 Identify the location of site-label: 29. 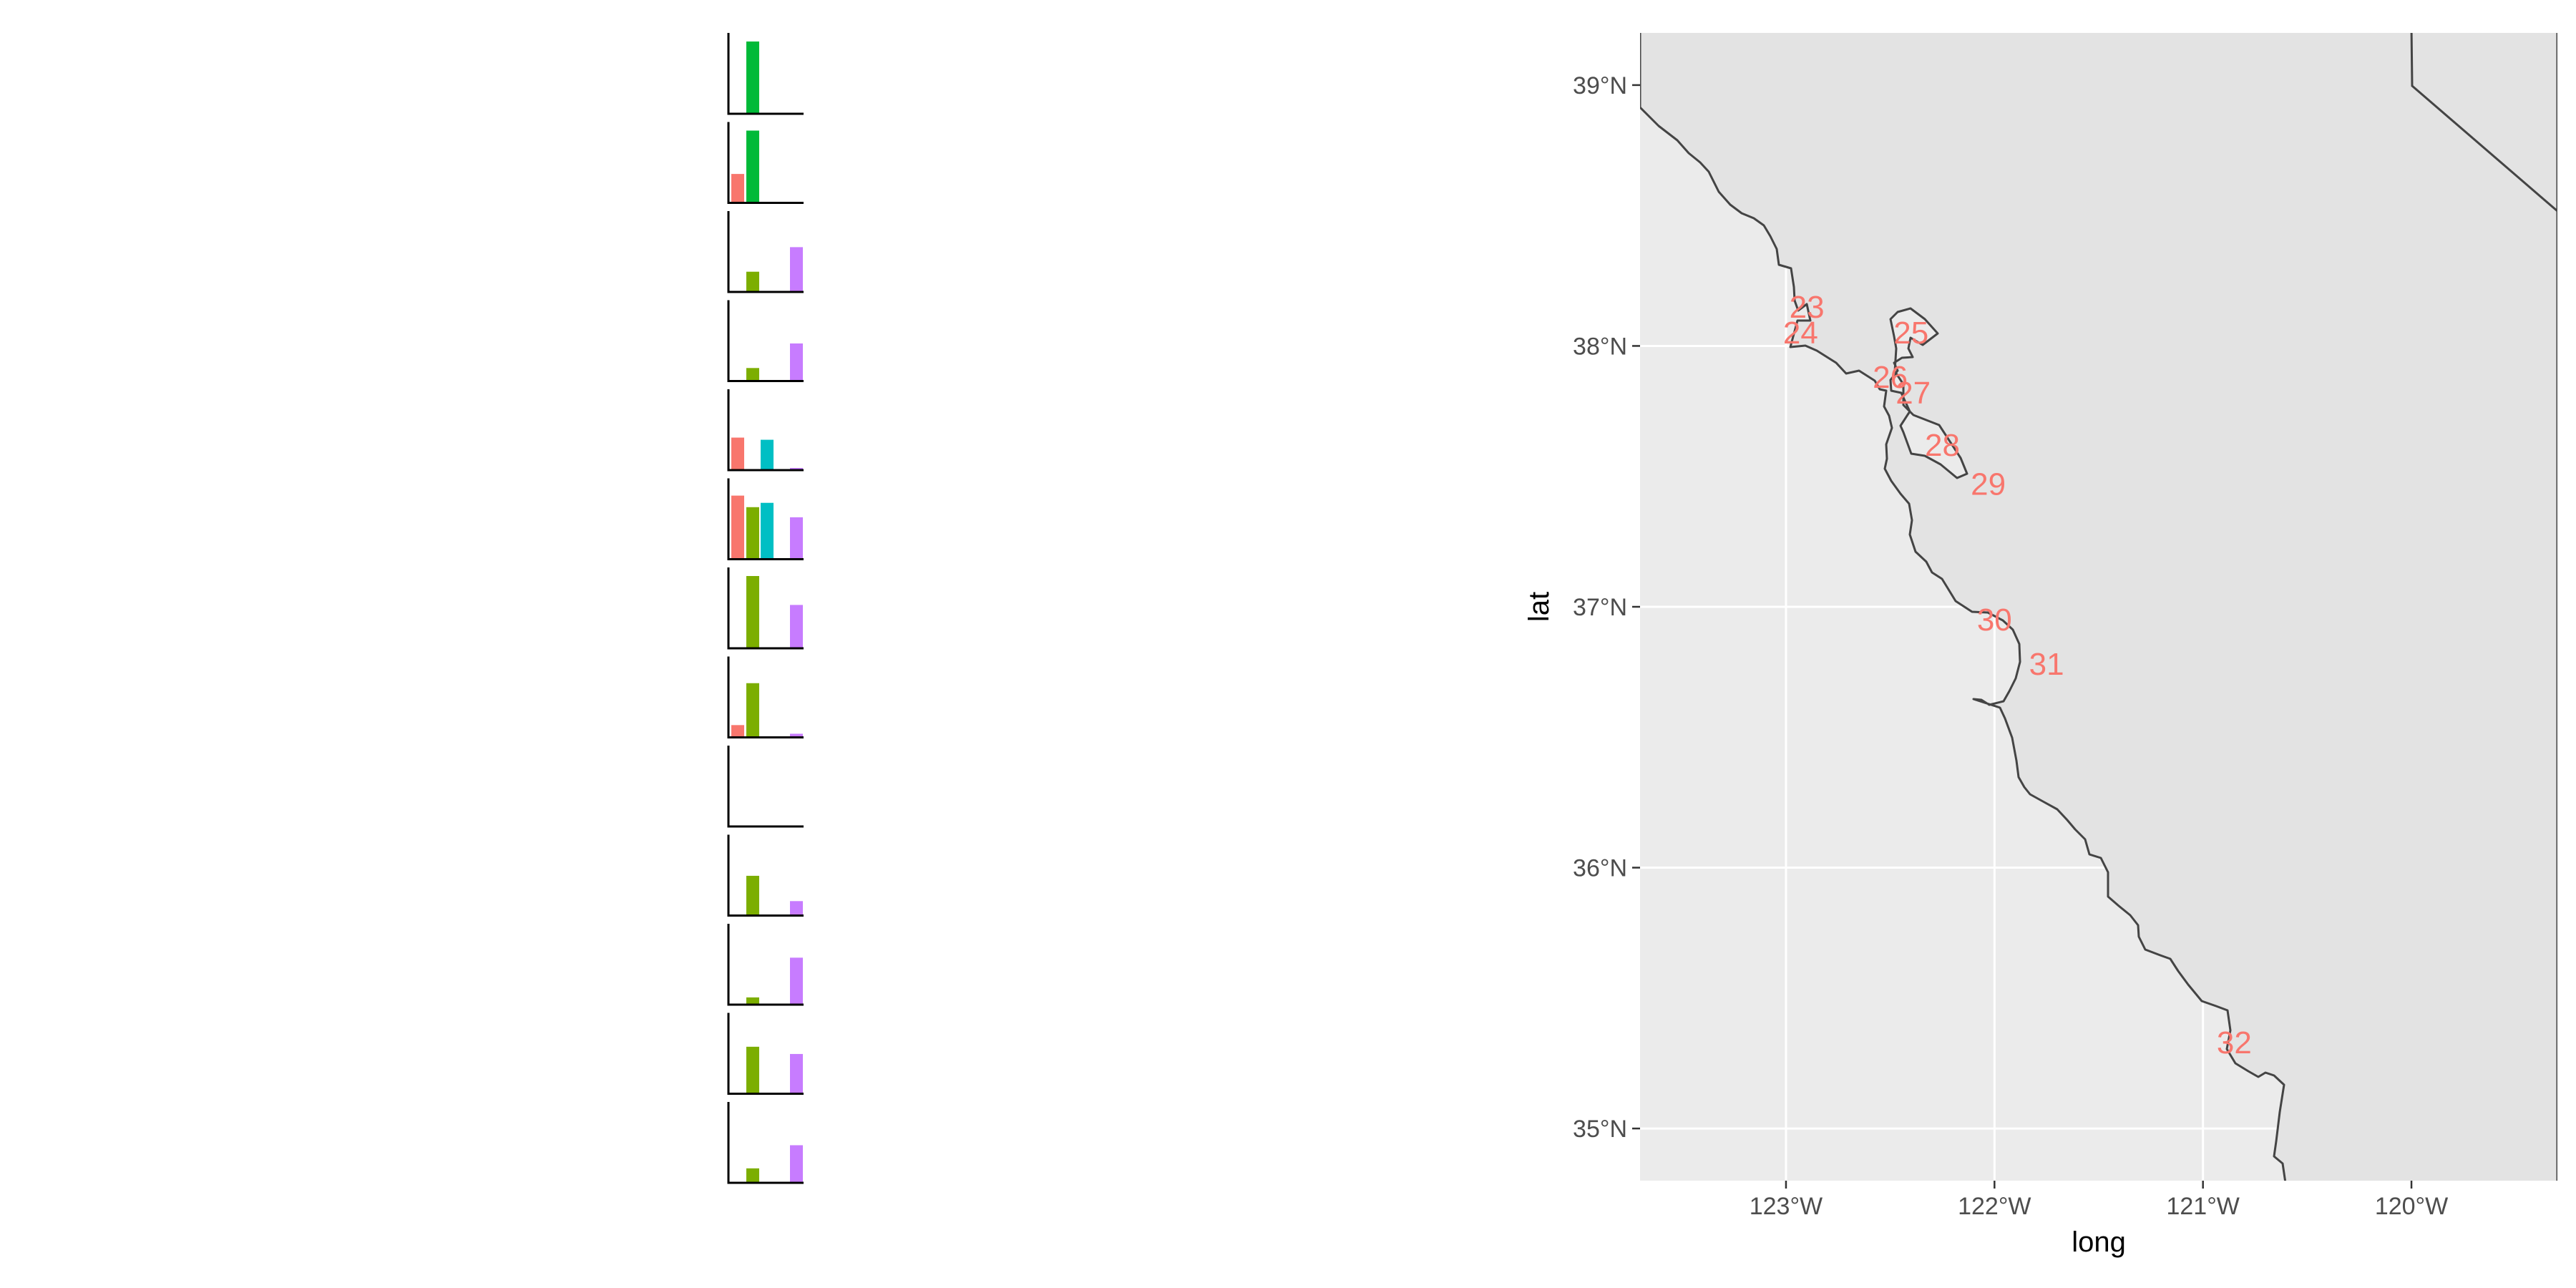
(1988, 484).